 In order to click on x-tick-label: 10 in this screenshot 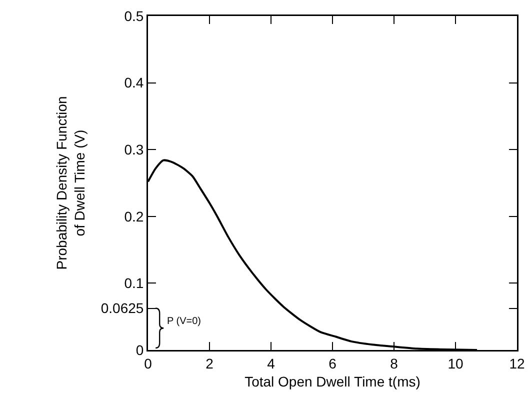, I will do `click(456, 363)`.